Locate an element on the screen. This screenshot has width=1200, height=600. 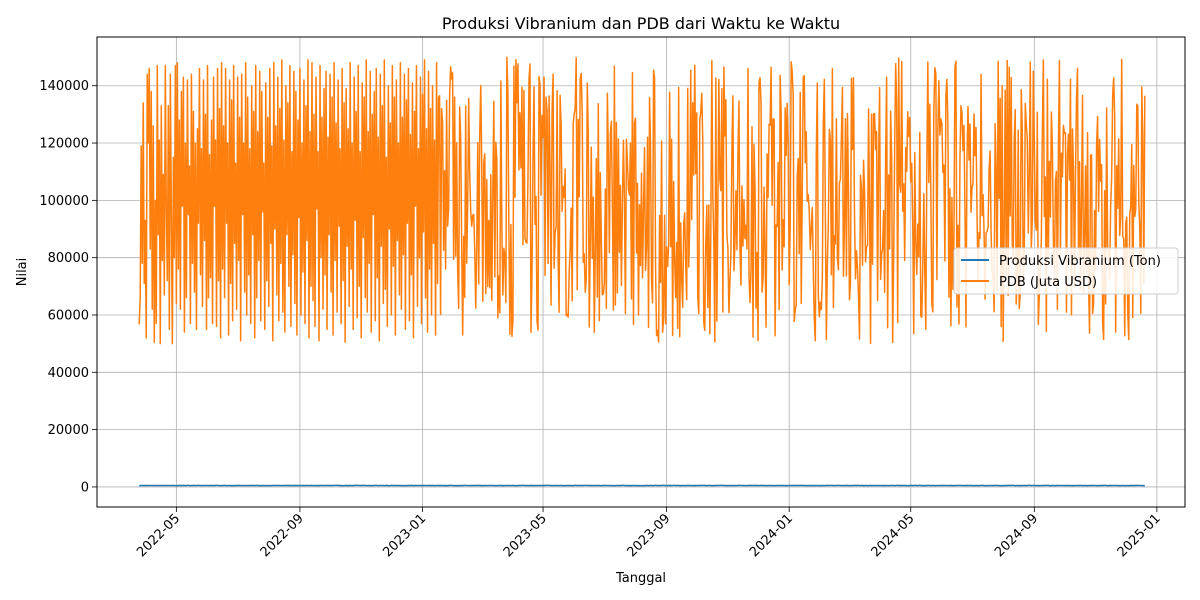
y-tick-label: 120000 is located at coordinates (64, 144).